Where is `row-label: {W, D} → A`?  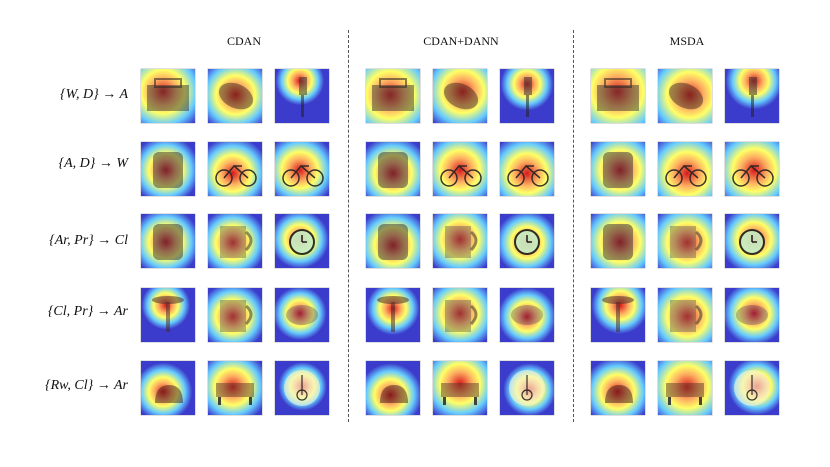 row-label: {W, D} → A is located at coordinates (94, 94).